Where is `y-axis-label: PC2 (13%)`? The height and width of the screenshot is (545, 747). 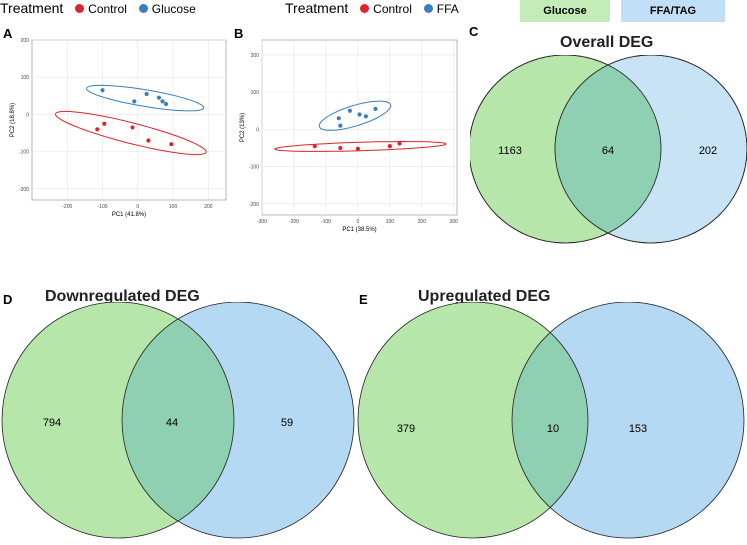 y-axis-label: PC2 (13%) is located at coordinates (243, 127).